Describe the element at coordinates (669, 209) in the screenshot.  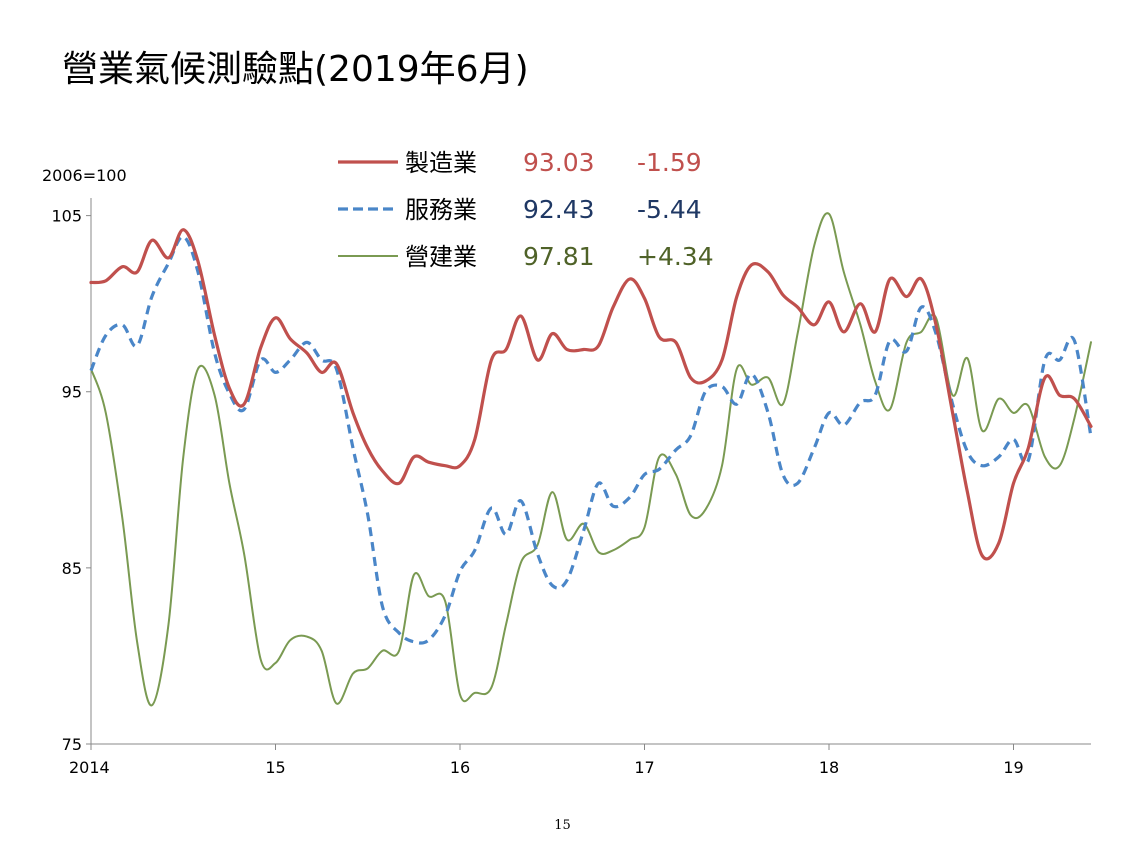
I see `legend-change-value-1: -5.44` at that location.